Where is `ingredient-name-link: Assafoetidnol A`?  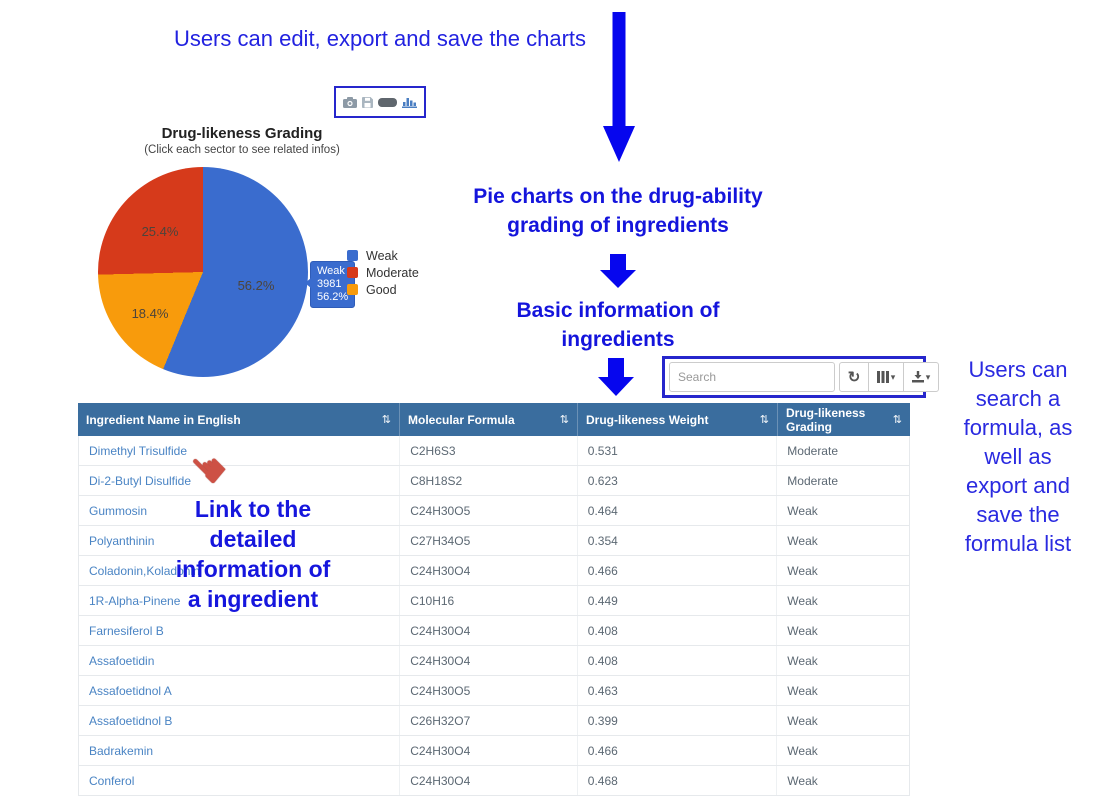 ingredient-name-link: Assafoetidnol A is located at coordinates (130, 690).